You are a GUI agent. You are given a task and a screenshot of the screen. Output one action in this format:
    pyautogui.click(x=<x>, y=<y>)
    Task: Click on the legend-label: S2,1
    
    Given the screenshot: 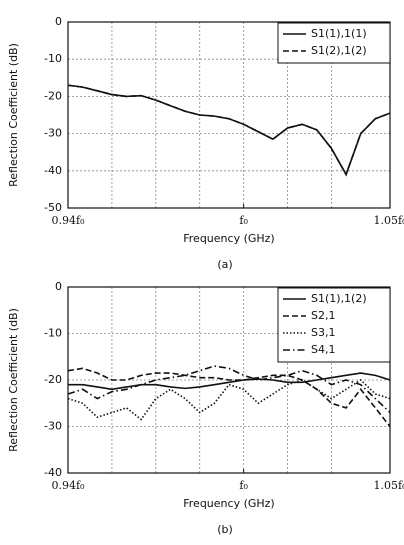 What is the action you would take?
    pyautogui.click(x=323, y=315)
    